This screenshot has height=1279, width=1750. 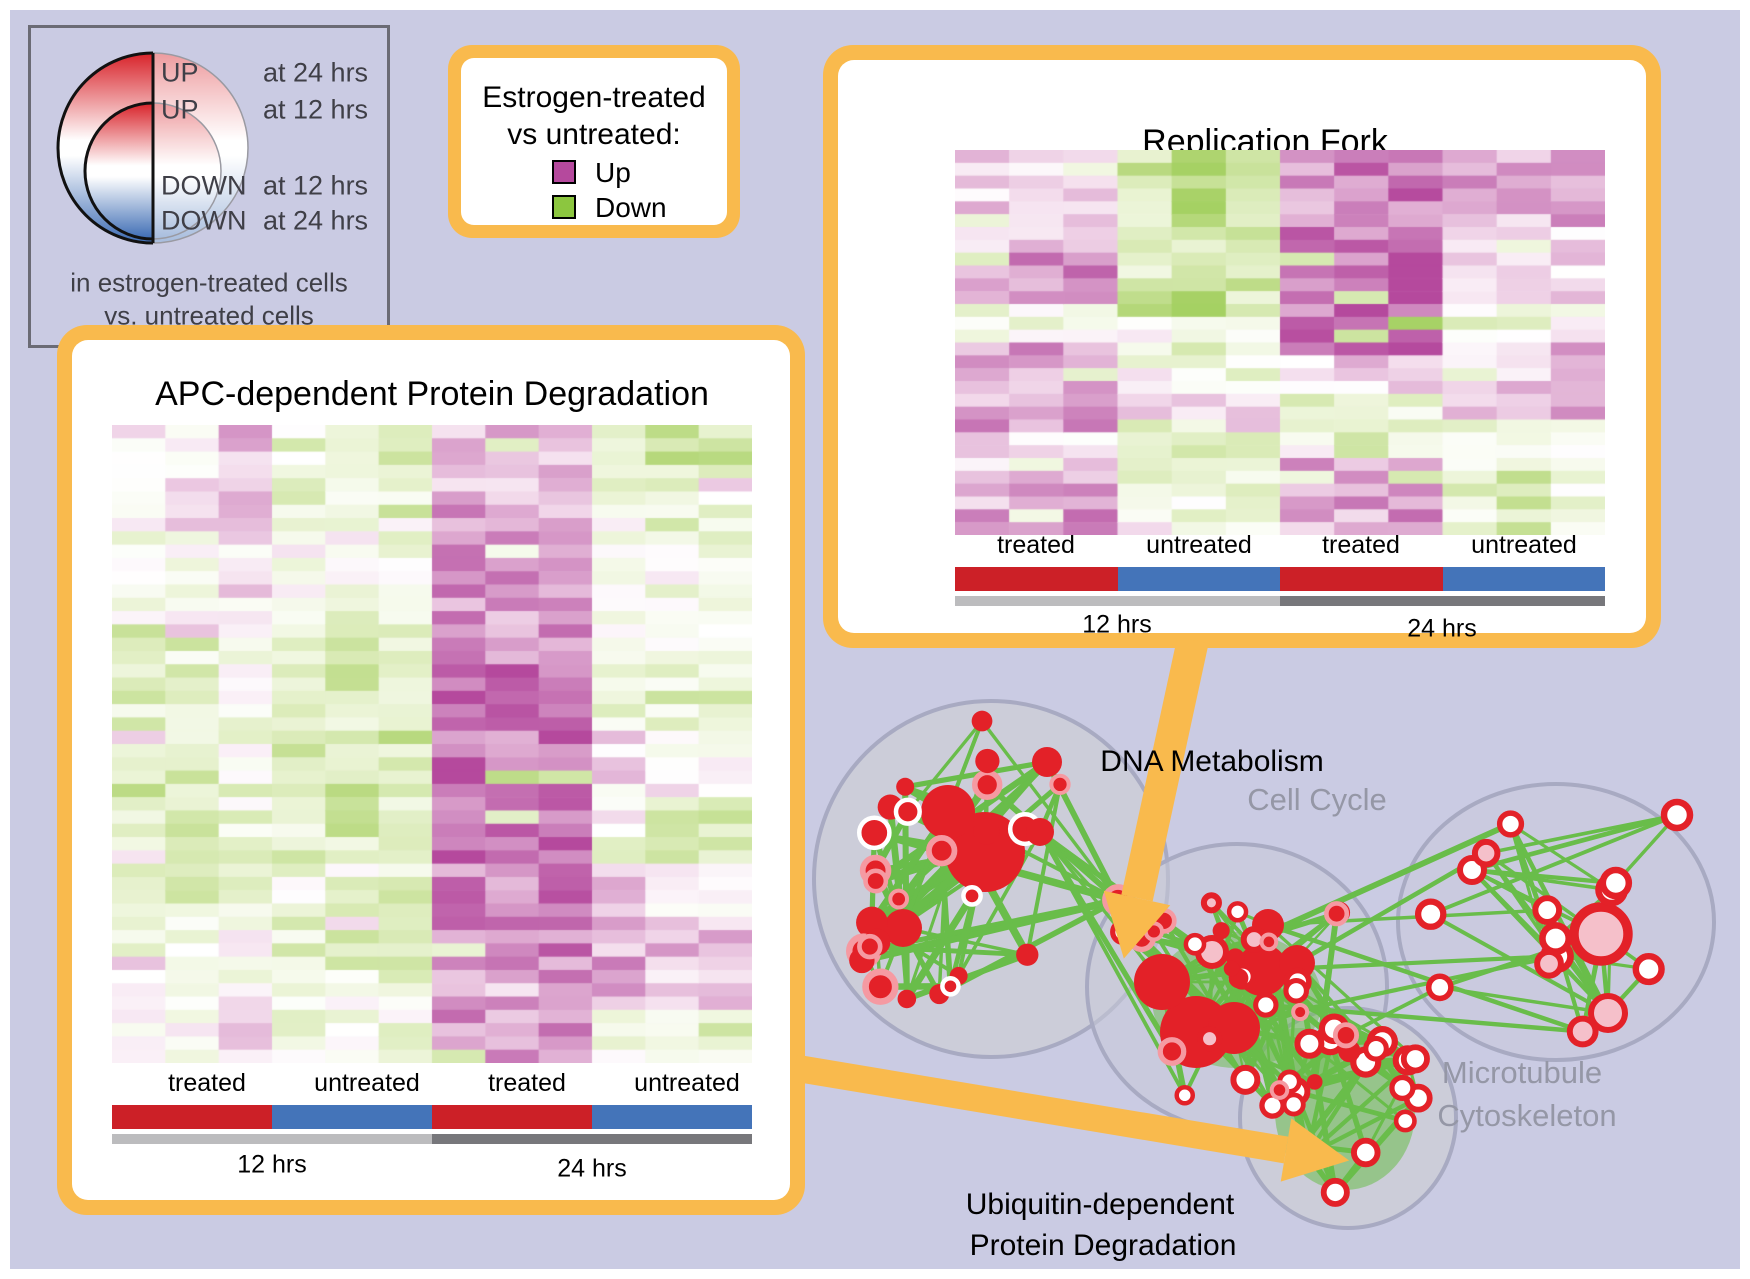 What do you see at coordinates (152, 148) in the screenshot?
I see `updown-gradient-icon` at bounding box center [152, 148].